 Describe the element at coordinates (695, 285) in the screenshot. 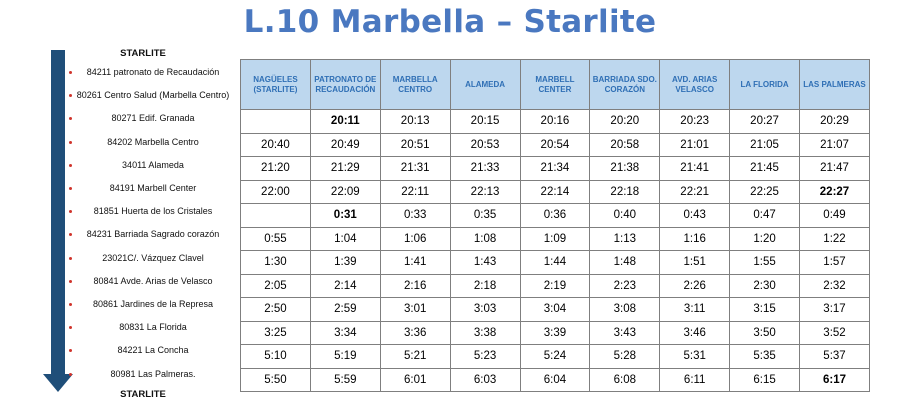

I see `time-cell: 2:26` at that location.